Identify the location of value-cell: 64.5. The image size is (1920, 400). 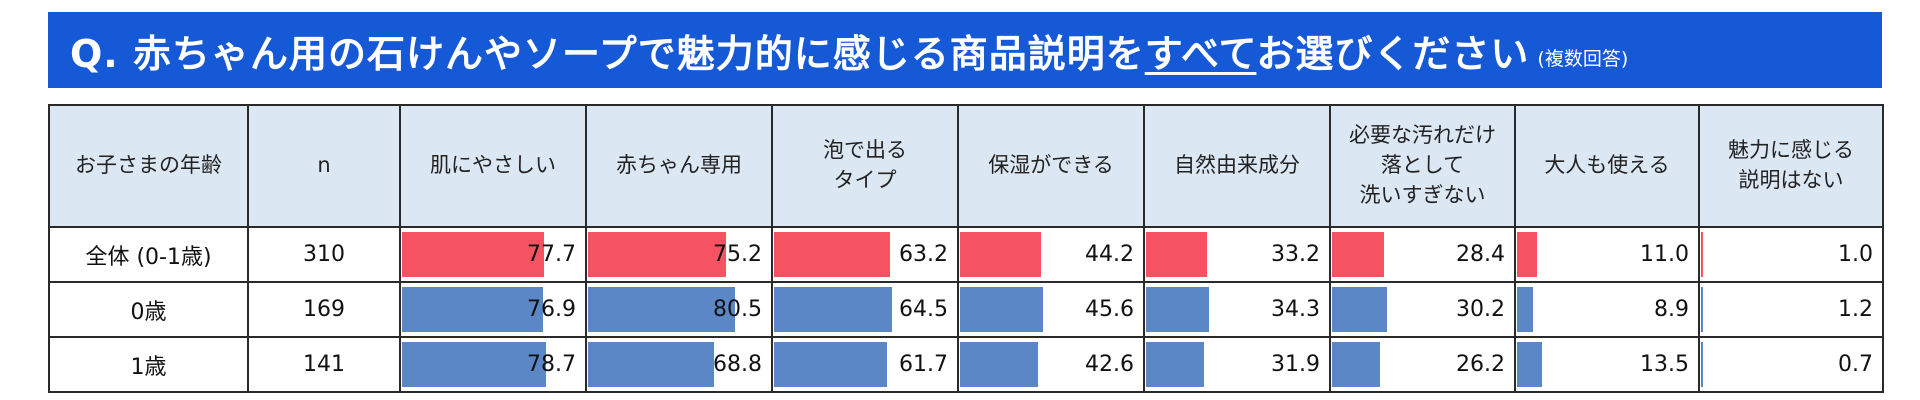
(865, 309).